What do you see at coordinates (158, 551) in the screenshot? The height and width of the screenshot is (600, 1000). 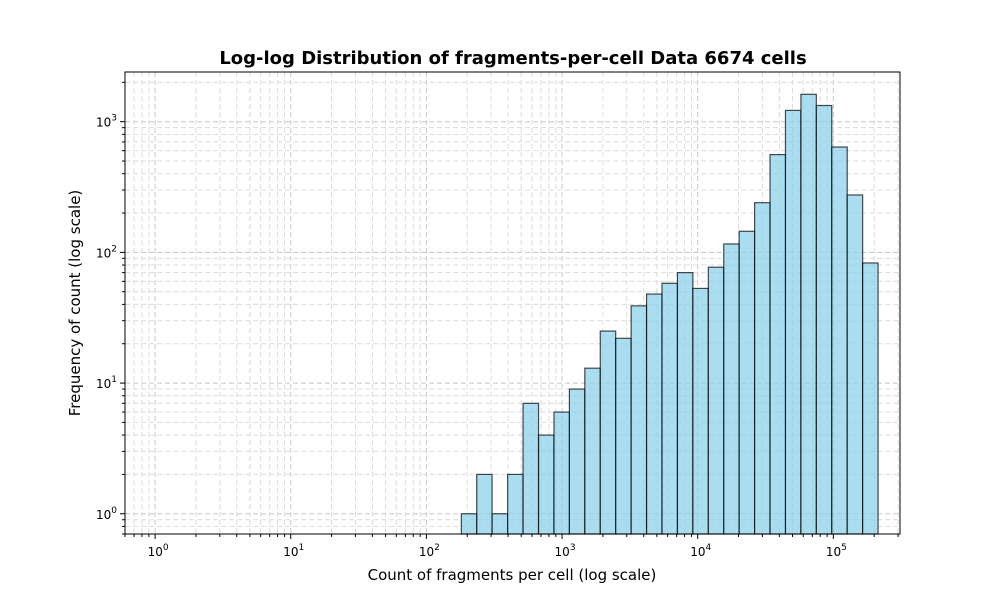 I see `x-tick-label: 10⁰` at bounding box center [158, 551].